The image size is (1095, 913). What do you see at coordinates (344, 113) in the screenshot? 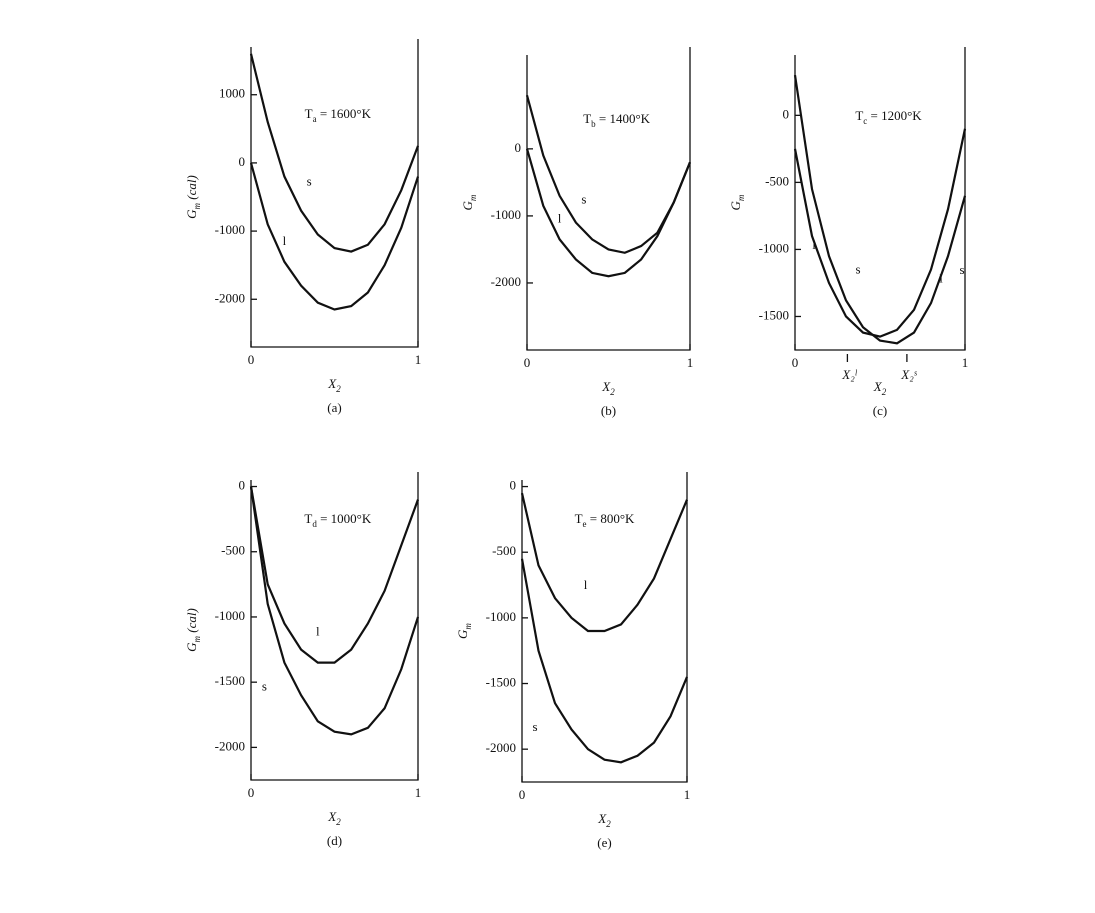
I see `label-part: = 1600°K` at bounding box center [344, 113].